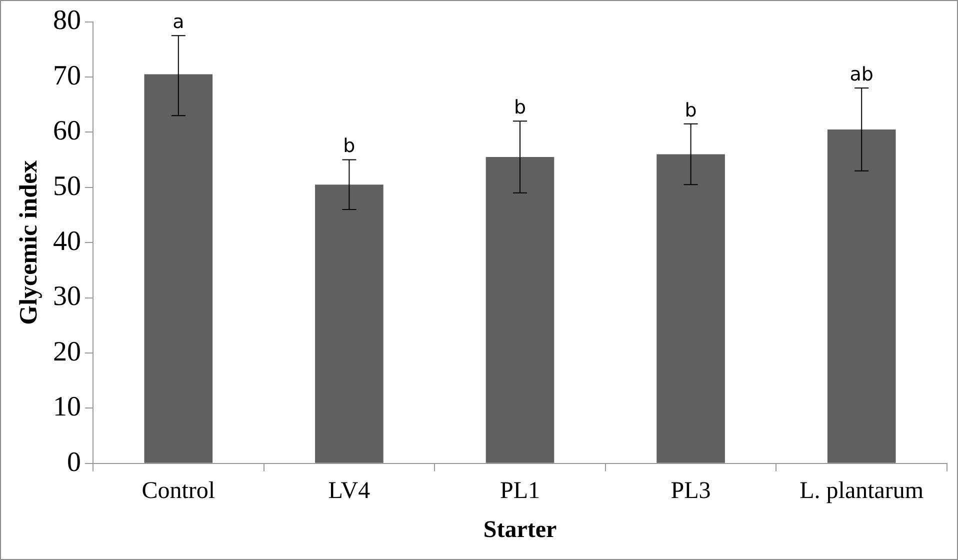 This screenshot has width=958, height=560. Describe the element at coordinates (349, 491) in the screenshot. I see `x-tick-label: LV4` at that location.